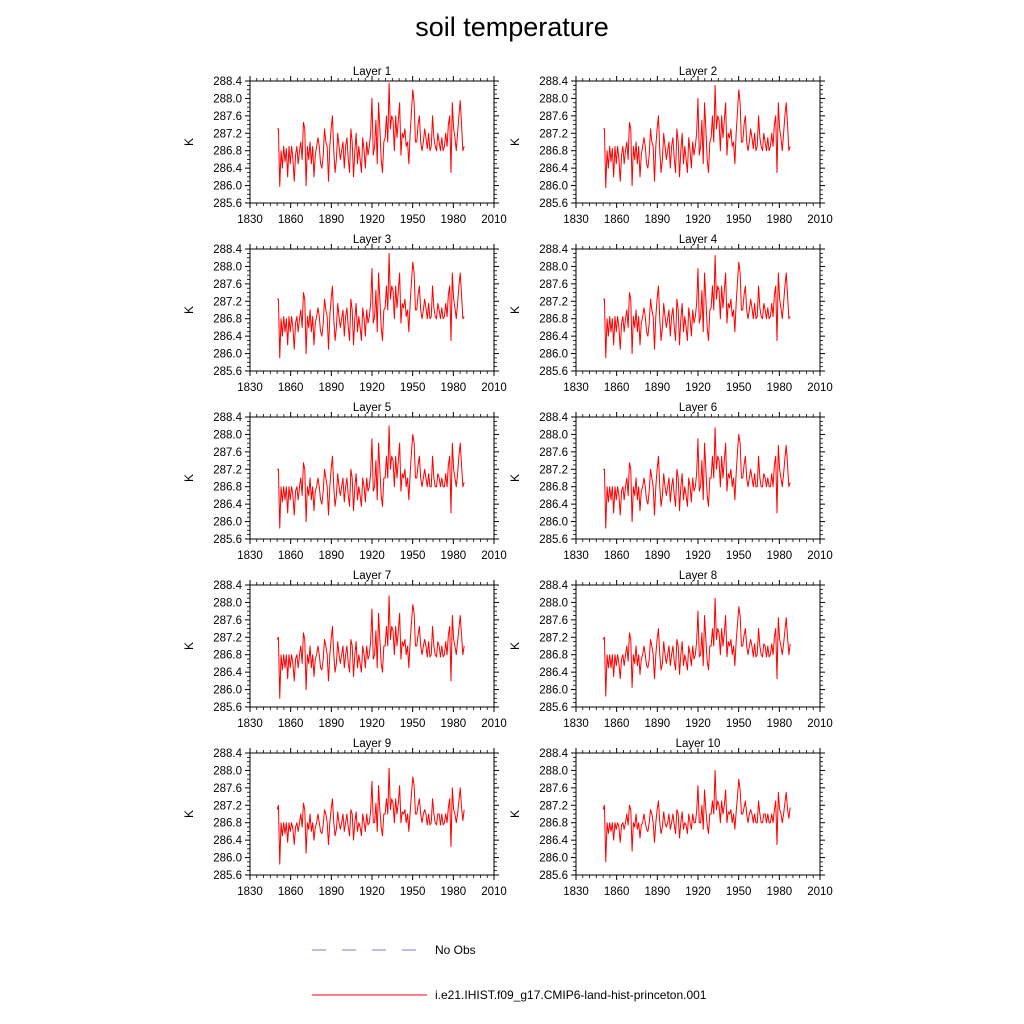  I want to click on panel-title: Layer 8, so click(698, 576).